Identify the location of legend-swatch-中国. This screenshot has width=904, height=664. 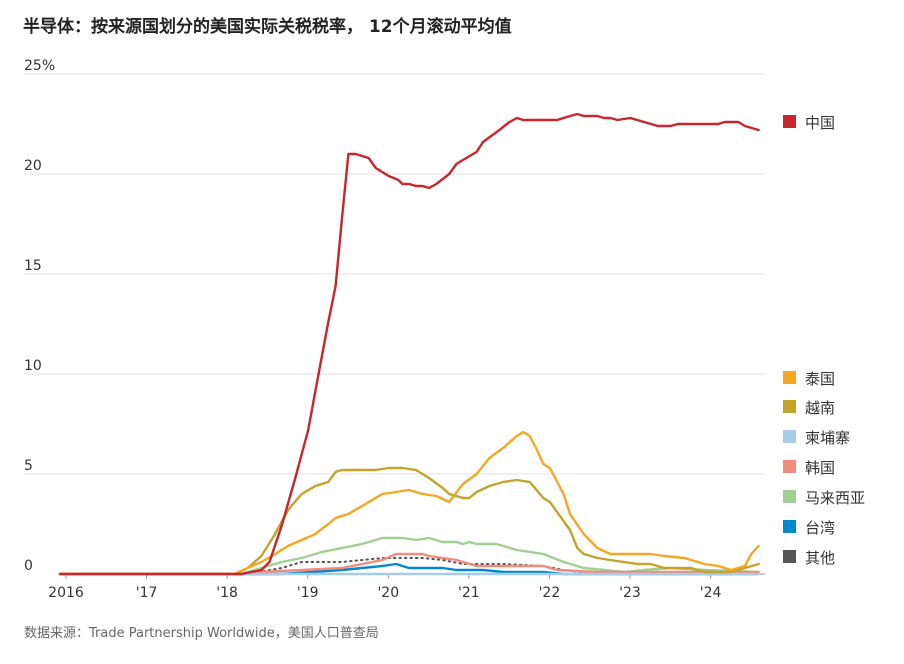
(789, 121).